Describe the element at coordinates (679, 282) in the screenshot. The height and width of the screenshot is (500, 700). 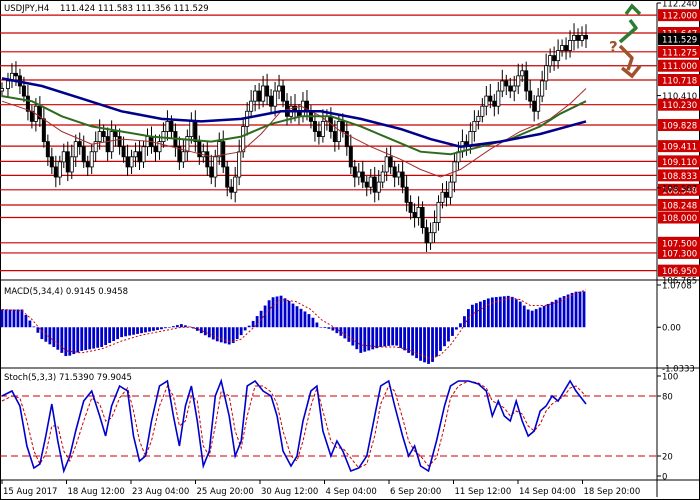
I see `price-tick-label: 106.765` at that location.